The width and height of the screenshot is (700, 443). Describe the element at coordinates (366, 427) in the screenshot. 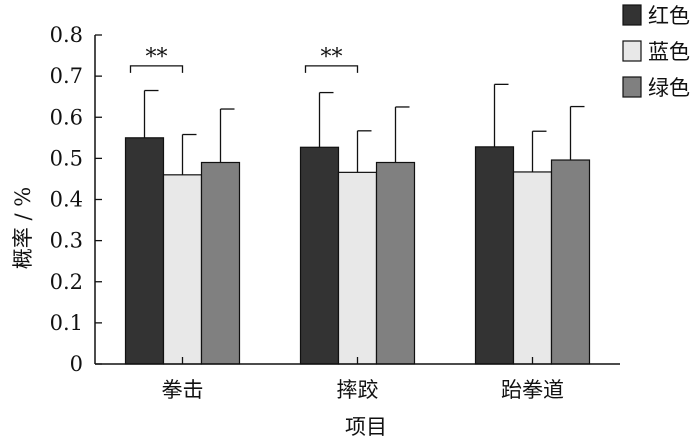

I see `x-axis-label: 项目` at that location.